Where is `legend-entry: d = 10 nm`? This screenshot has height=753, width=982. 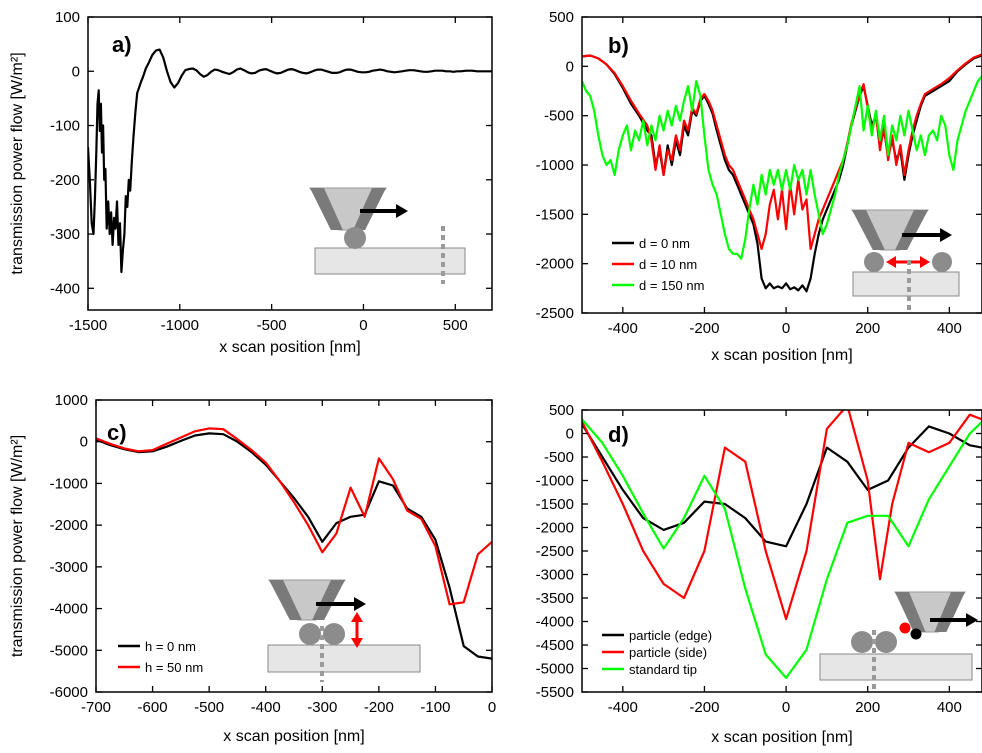
legend-entry: d = 10 nm is located at coordinates (668, 264).